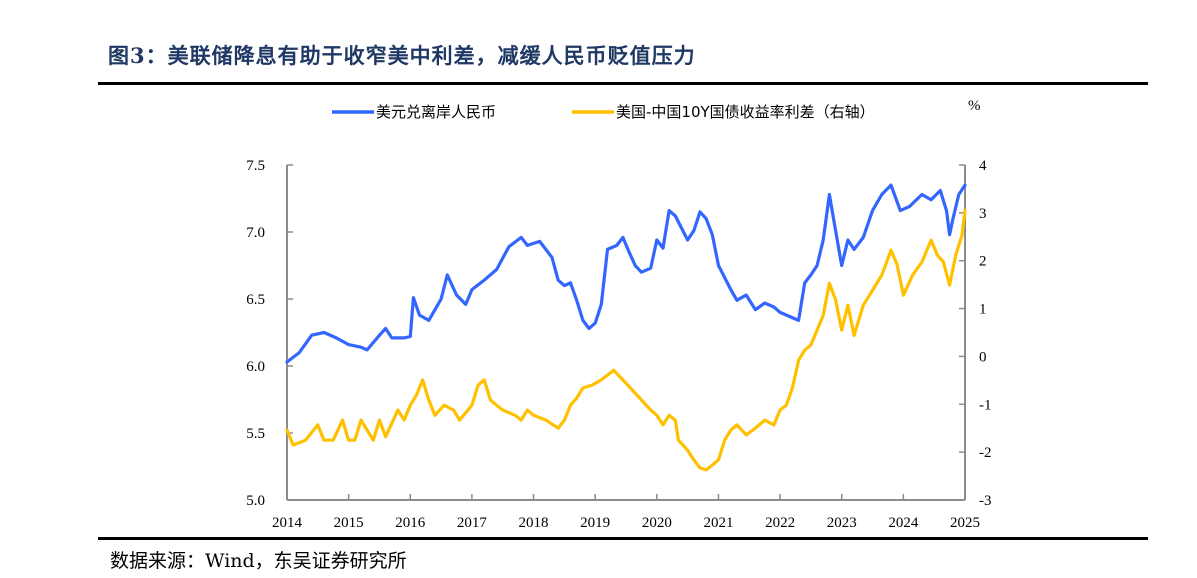 The width and height of the screenshot is (1197, 578). Describe the element at coordinates (410, 523) in the screenshot. I see `x-axis-tick-label: 2016` at that location.